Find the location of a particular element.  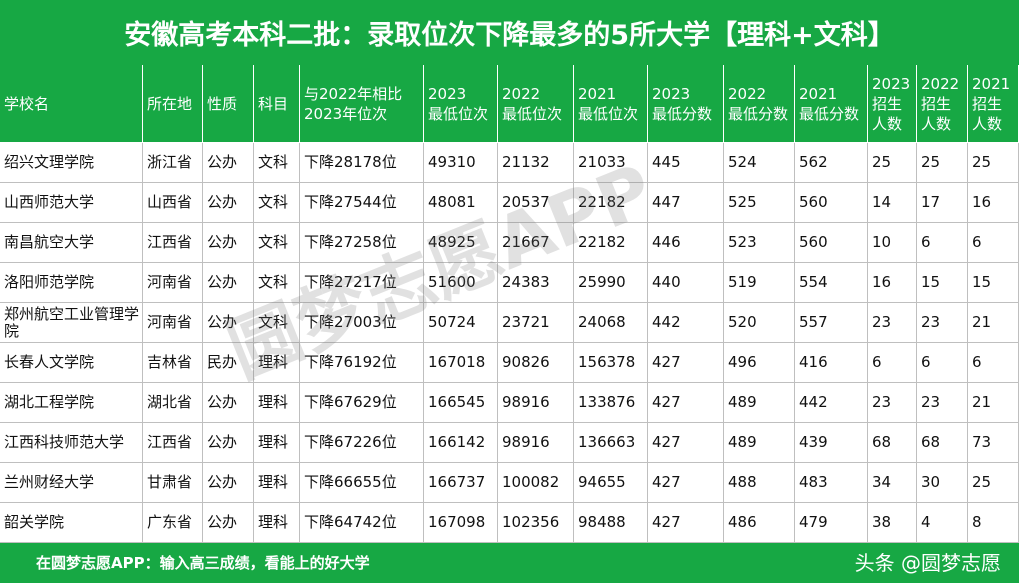

table-cell: 525 is located at coordinates (759, 203).